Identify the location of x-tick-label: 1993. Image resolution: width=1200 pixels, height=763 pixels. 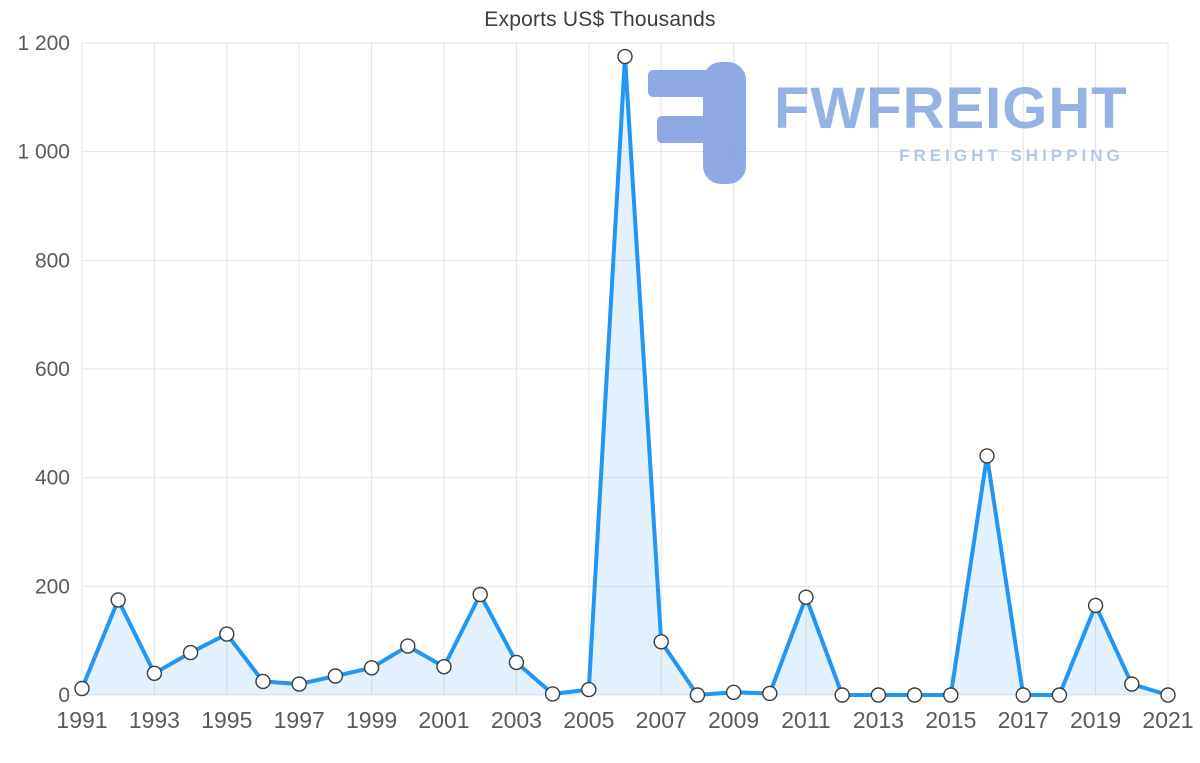
(154, 720).